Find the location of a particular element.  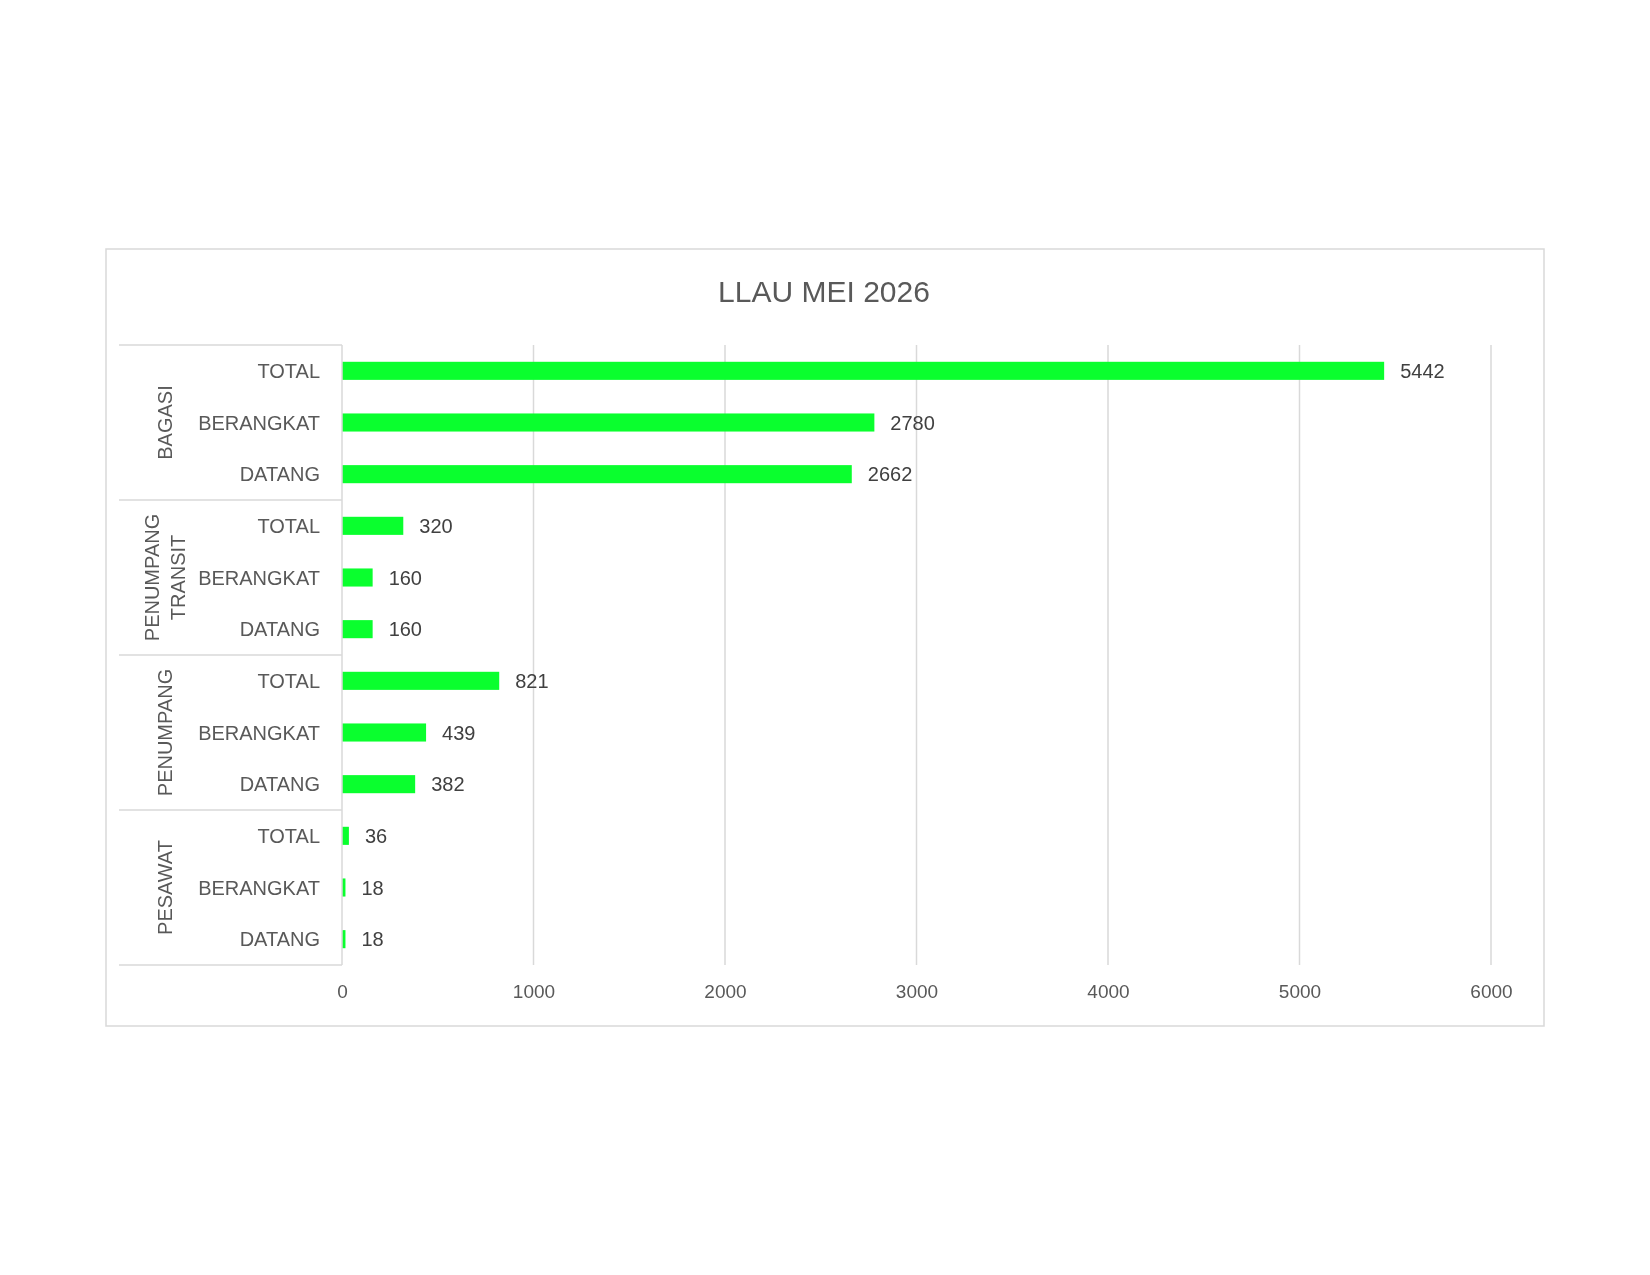

chart-title: LLAU MEI 2026 is located at coordinates (824, 291).